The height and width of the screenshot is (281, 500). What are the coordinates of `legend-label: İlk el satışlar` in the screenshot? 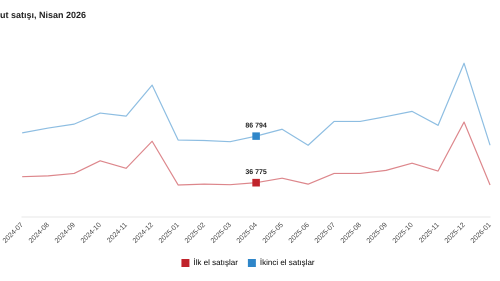 It's located at (215, 263).